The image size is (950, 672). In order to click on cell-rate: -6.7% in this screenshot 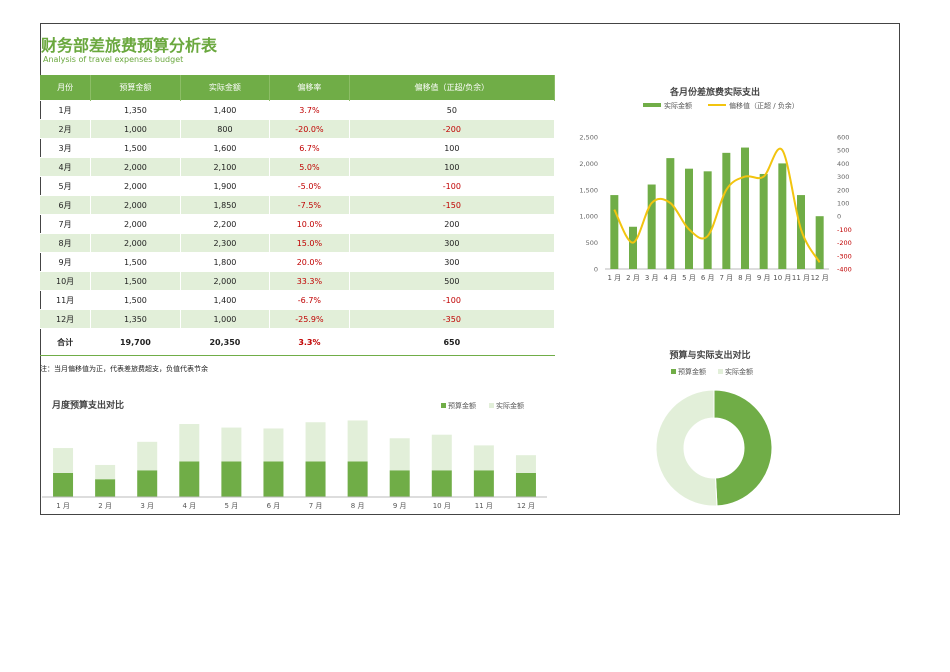, I will do `click(309, 300)`.